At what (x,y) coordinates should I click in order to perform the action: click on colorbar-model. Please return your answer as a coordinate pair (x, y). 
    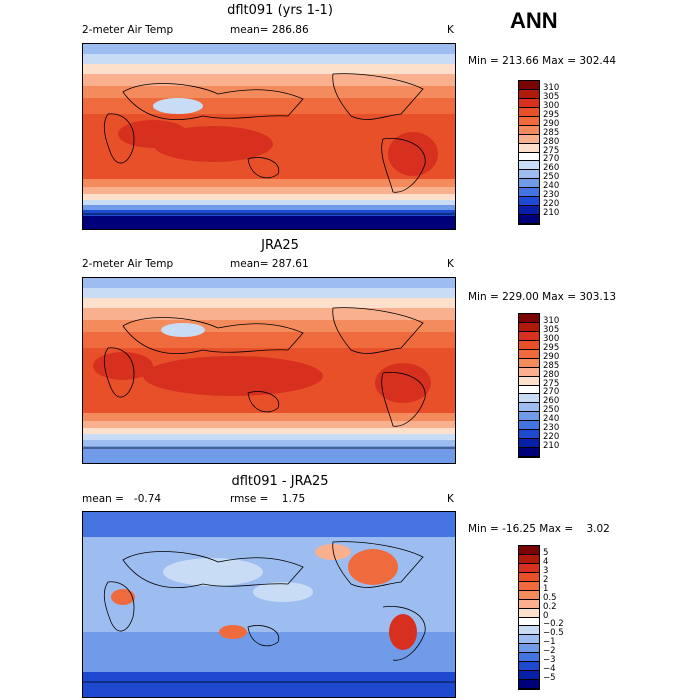
    Looking at the image, I should click on (529, 152).